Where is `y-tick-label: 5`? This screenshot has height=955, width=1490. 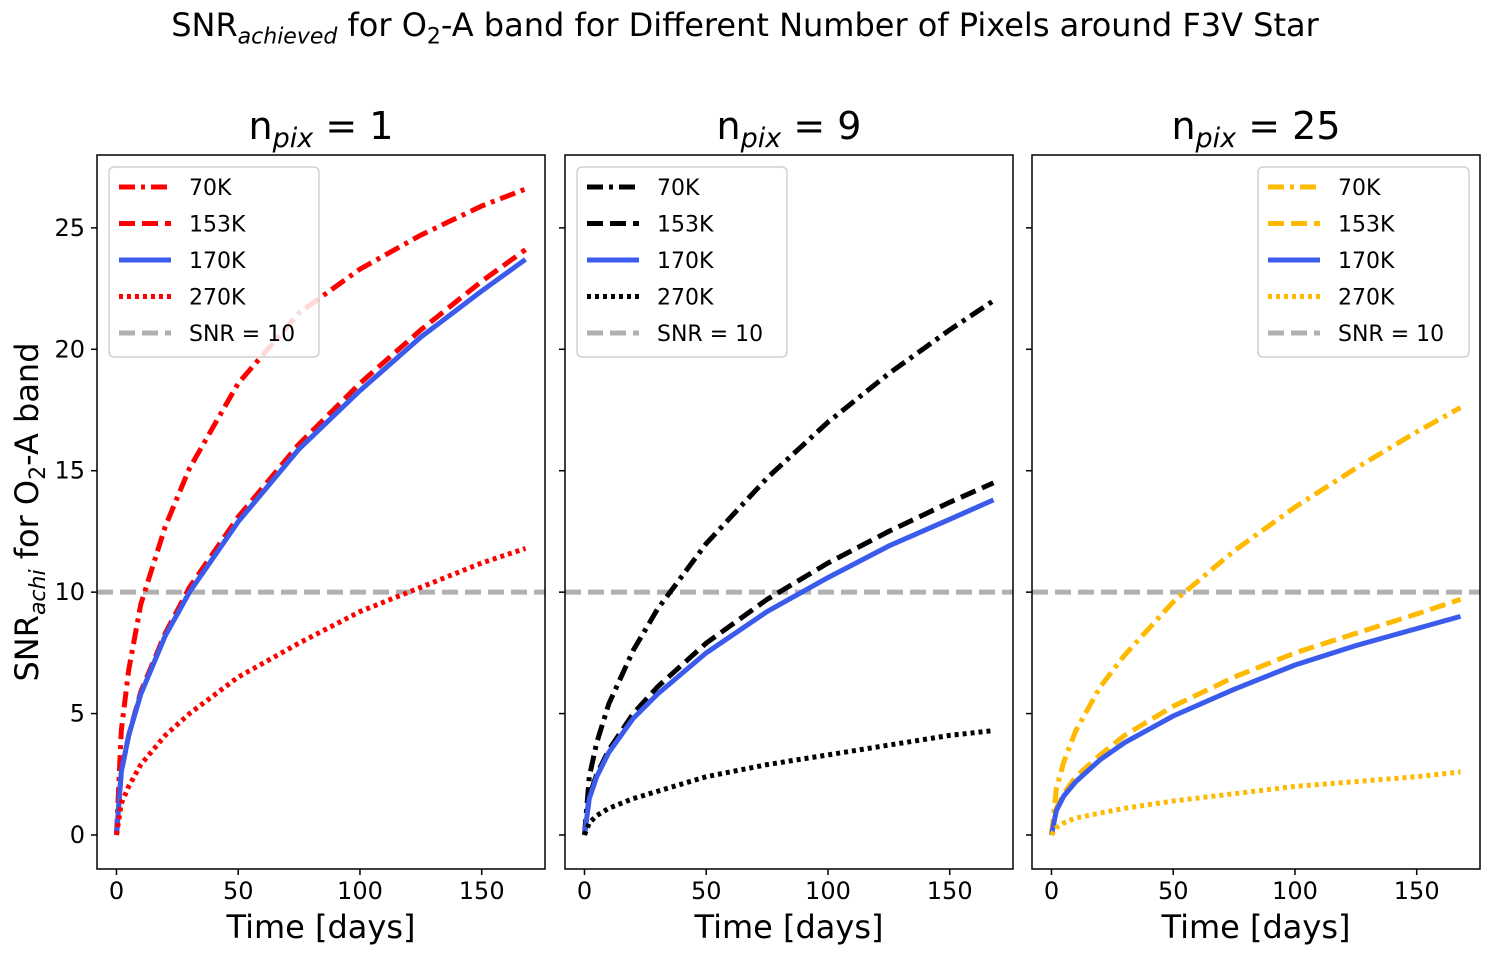 y-tick-label: 5 is located at coordinates (77, 714).